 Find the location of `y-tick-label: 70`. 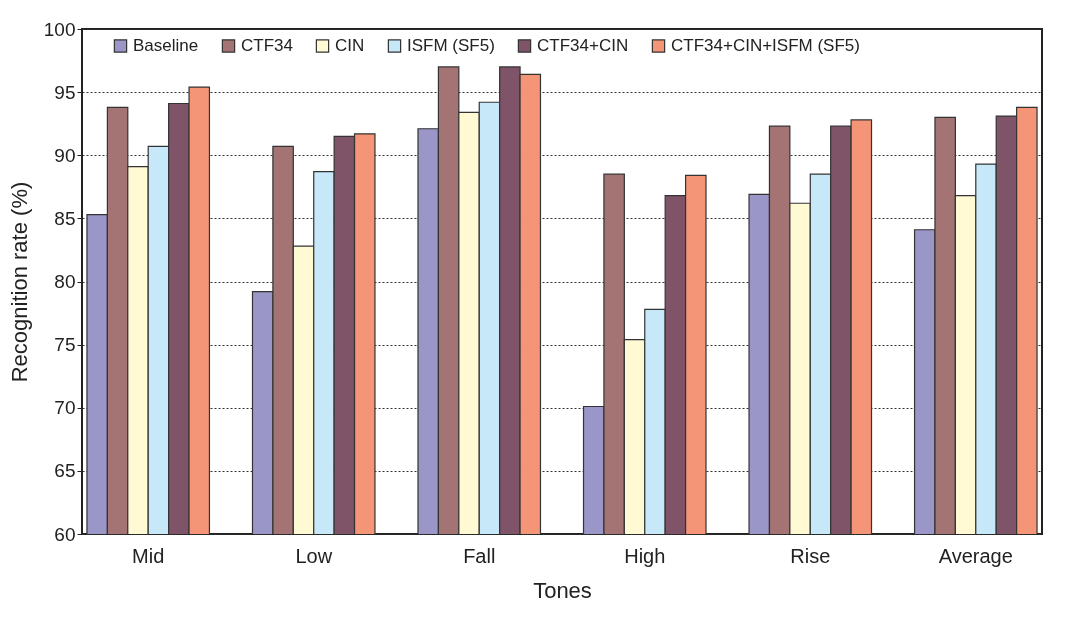

y-tick-label: 70 is located at coordinates (65, 408).